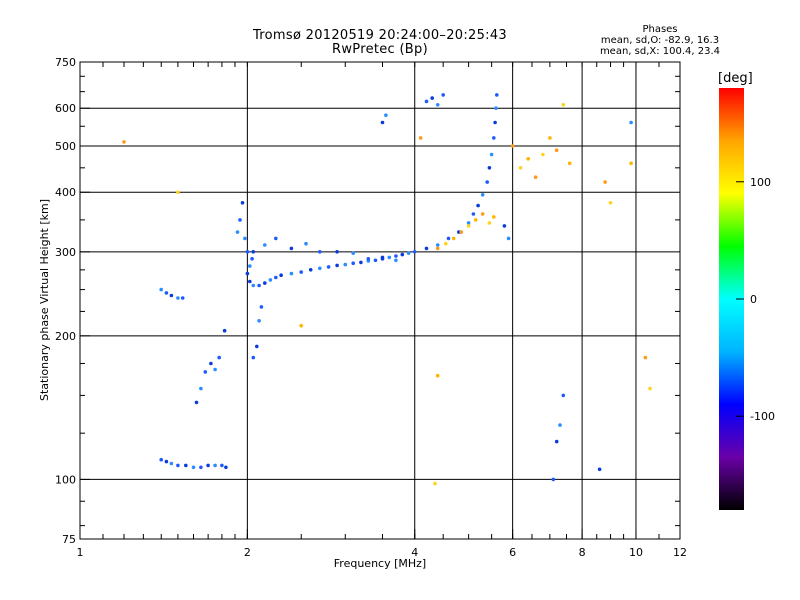  What do you see at coordinates (660, 29) in the screenshot?
I see `phases-stats-title: Phases` at bounding box center [660, 29].